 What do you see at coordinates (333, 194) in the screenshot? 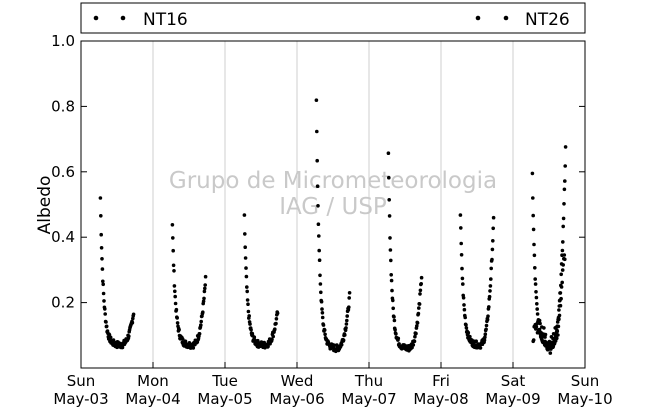
I see `watermark: Grupo de Micrometeorologia IAG / USP` at bounding box center [333, 194].